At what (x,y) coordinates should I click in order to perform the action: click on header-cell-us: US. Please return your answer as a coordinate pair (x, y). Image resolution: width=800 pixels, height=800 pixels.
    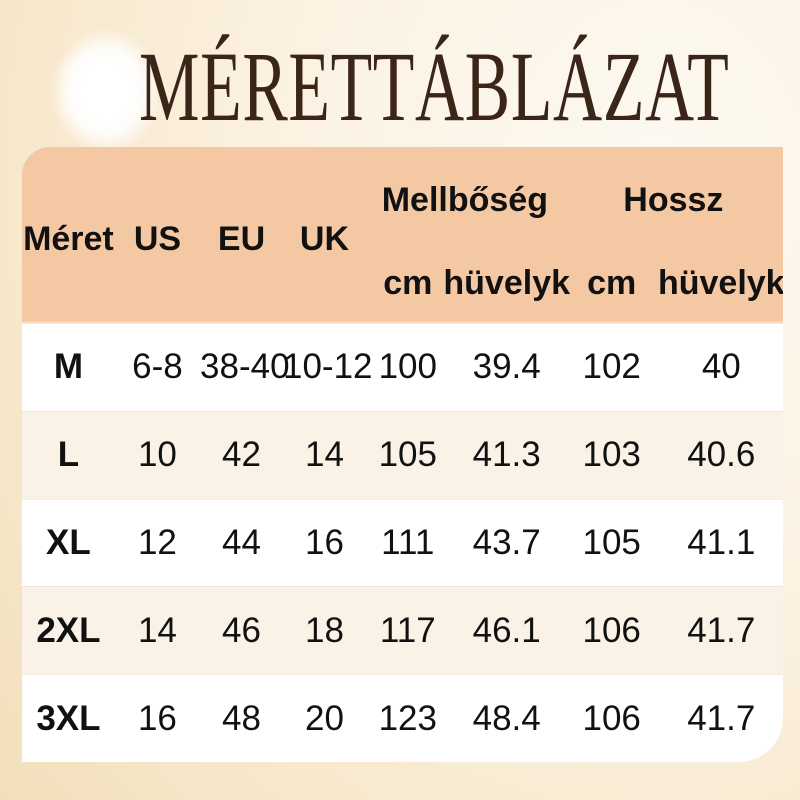
    Looking at the image, I should click on (157, 238).